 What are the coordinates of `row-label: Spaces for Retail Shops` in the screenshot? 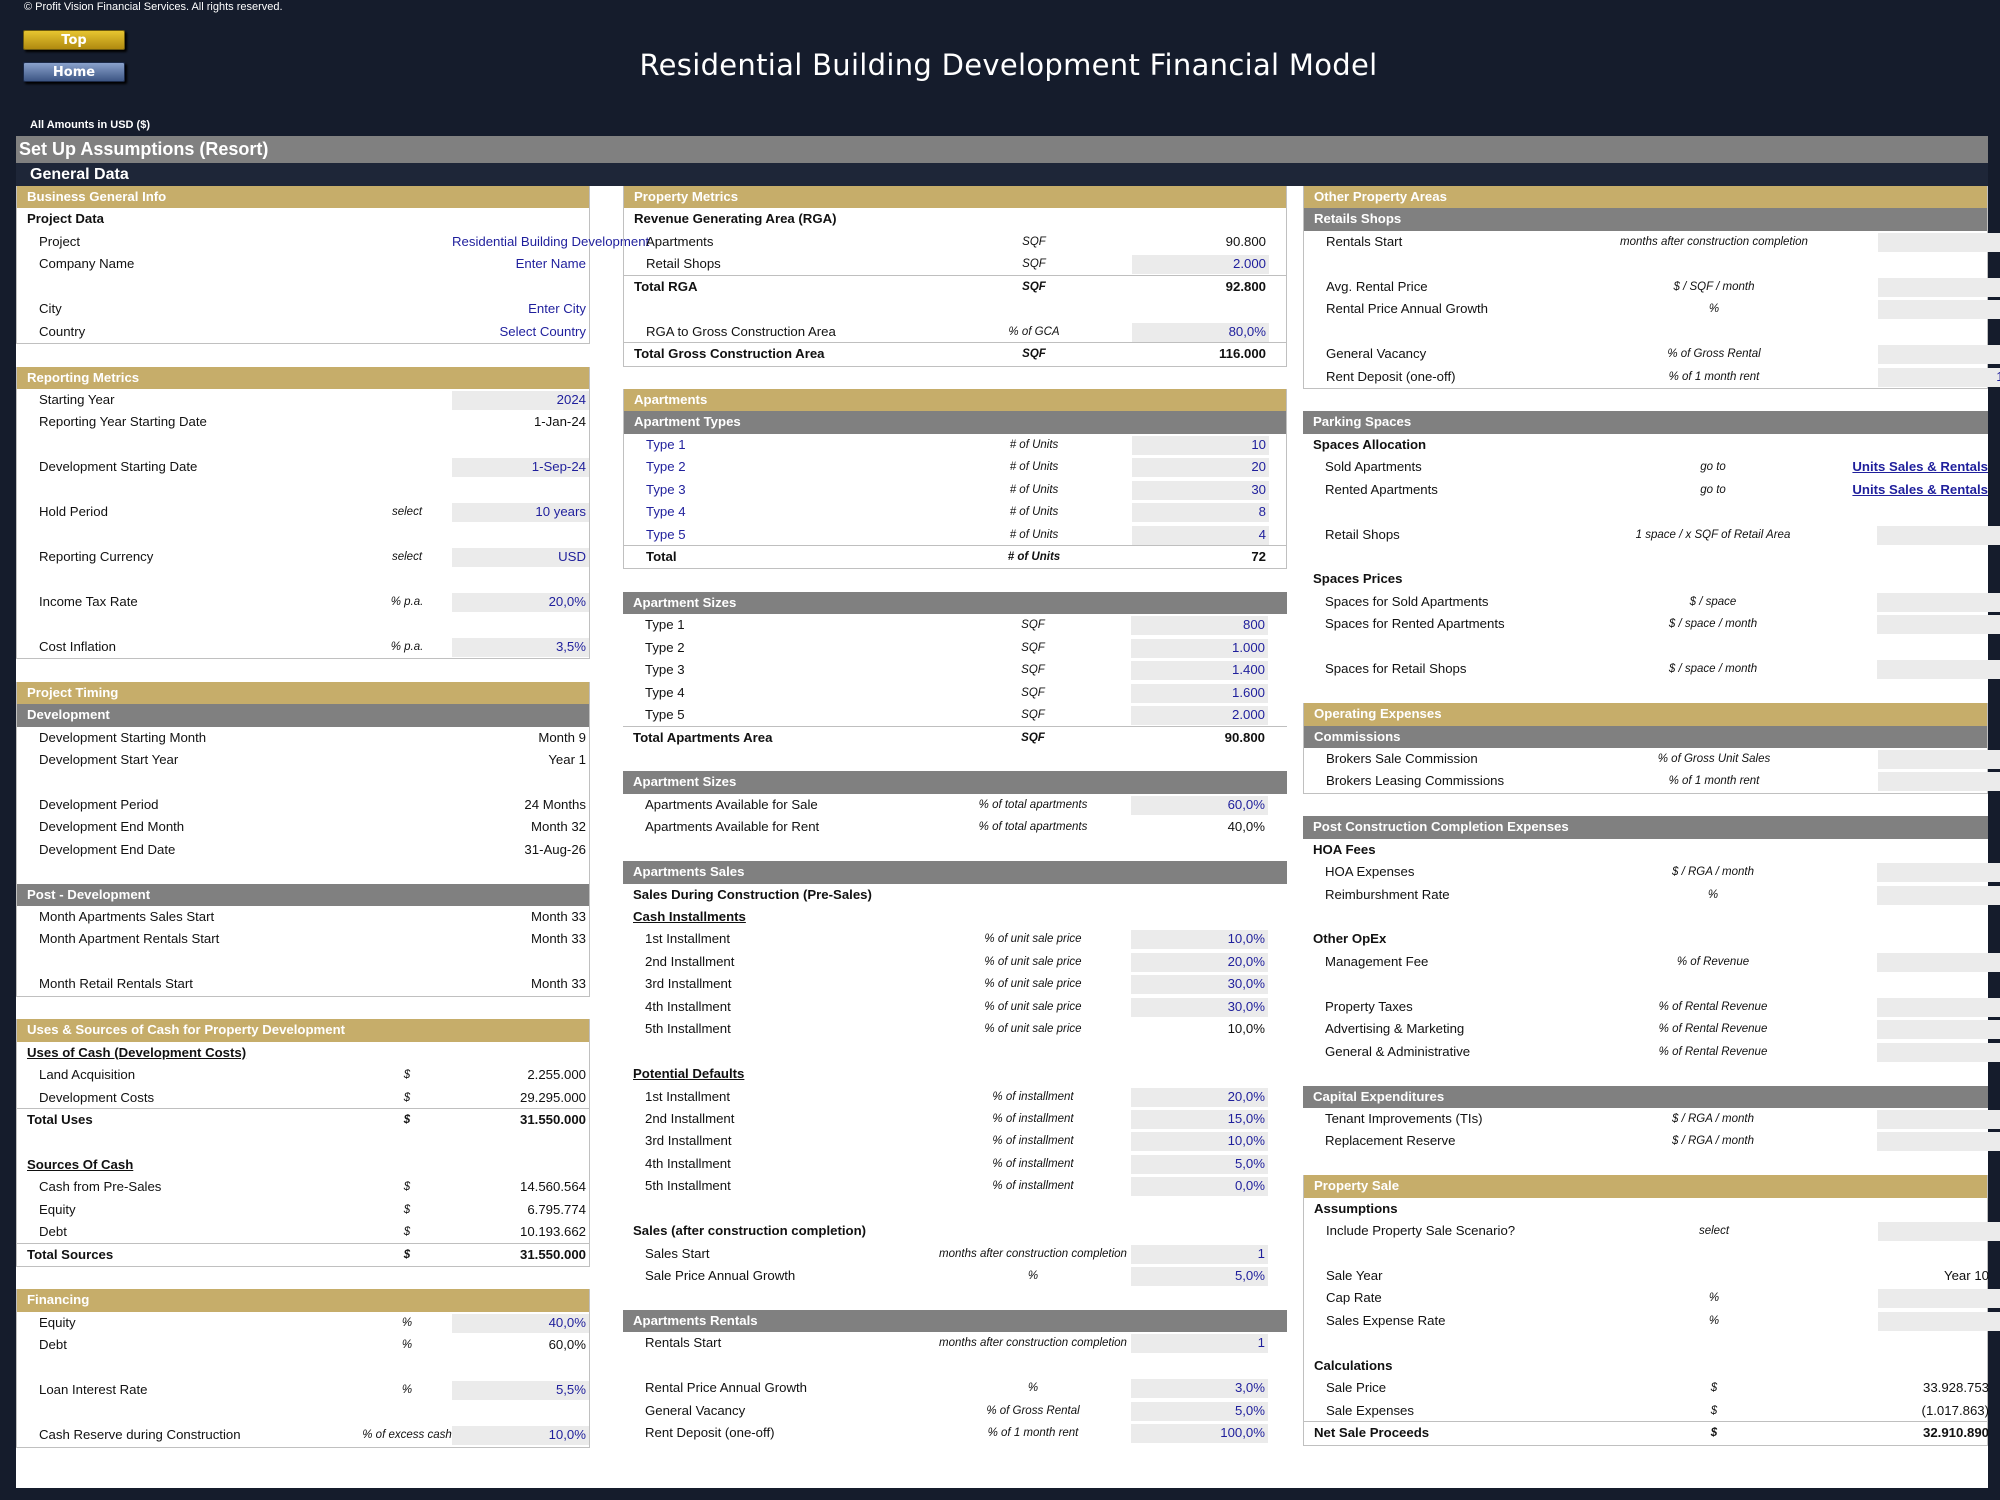 It's located at (1396, 669).